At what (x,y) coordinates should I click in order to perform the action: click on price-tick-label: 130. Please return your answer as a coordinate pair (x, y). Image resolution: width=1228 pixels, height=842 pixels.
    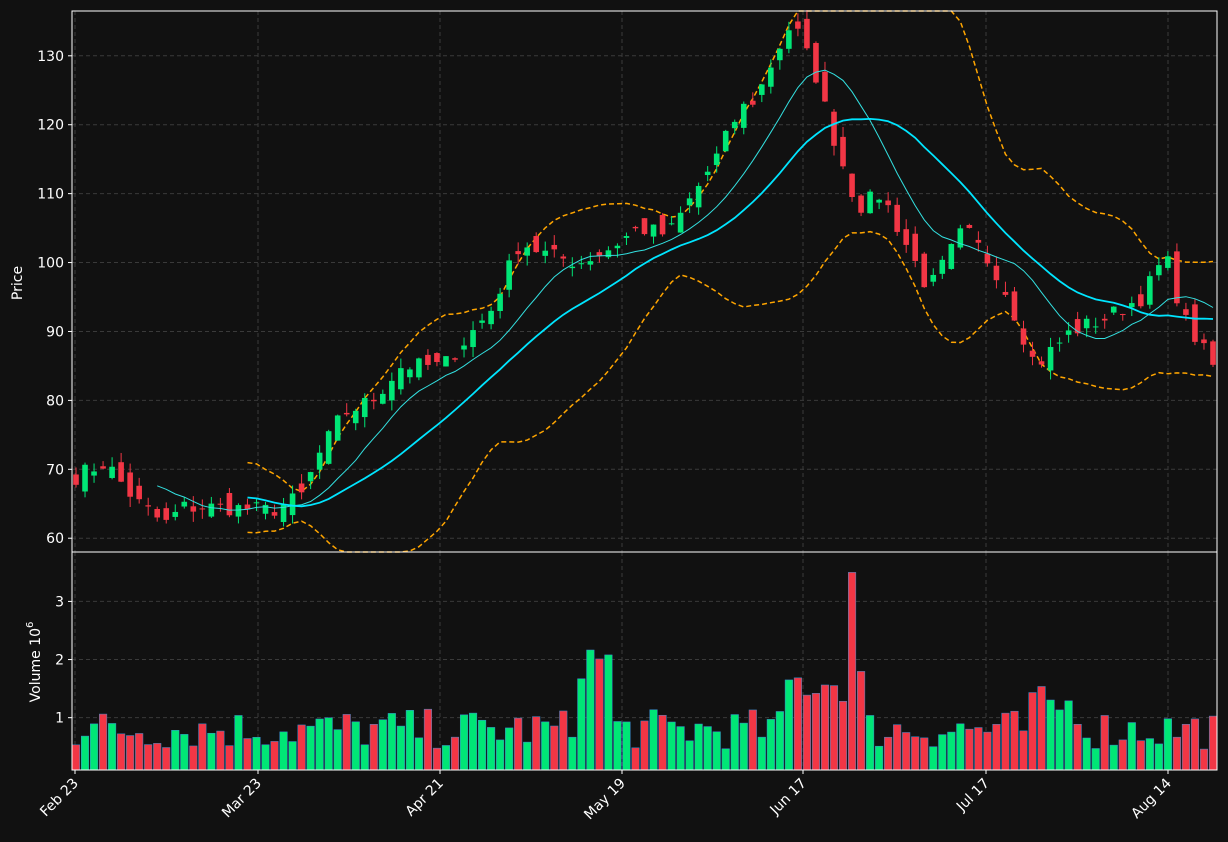
    Looking at the image, I should click on (50, 57).